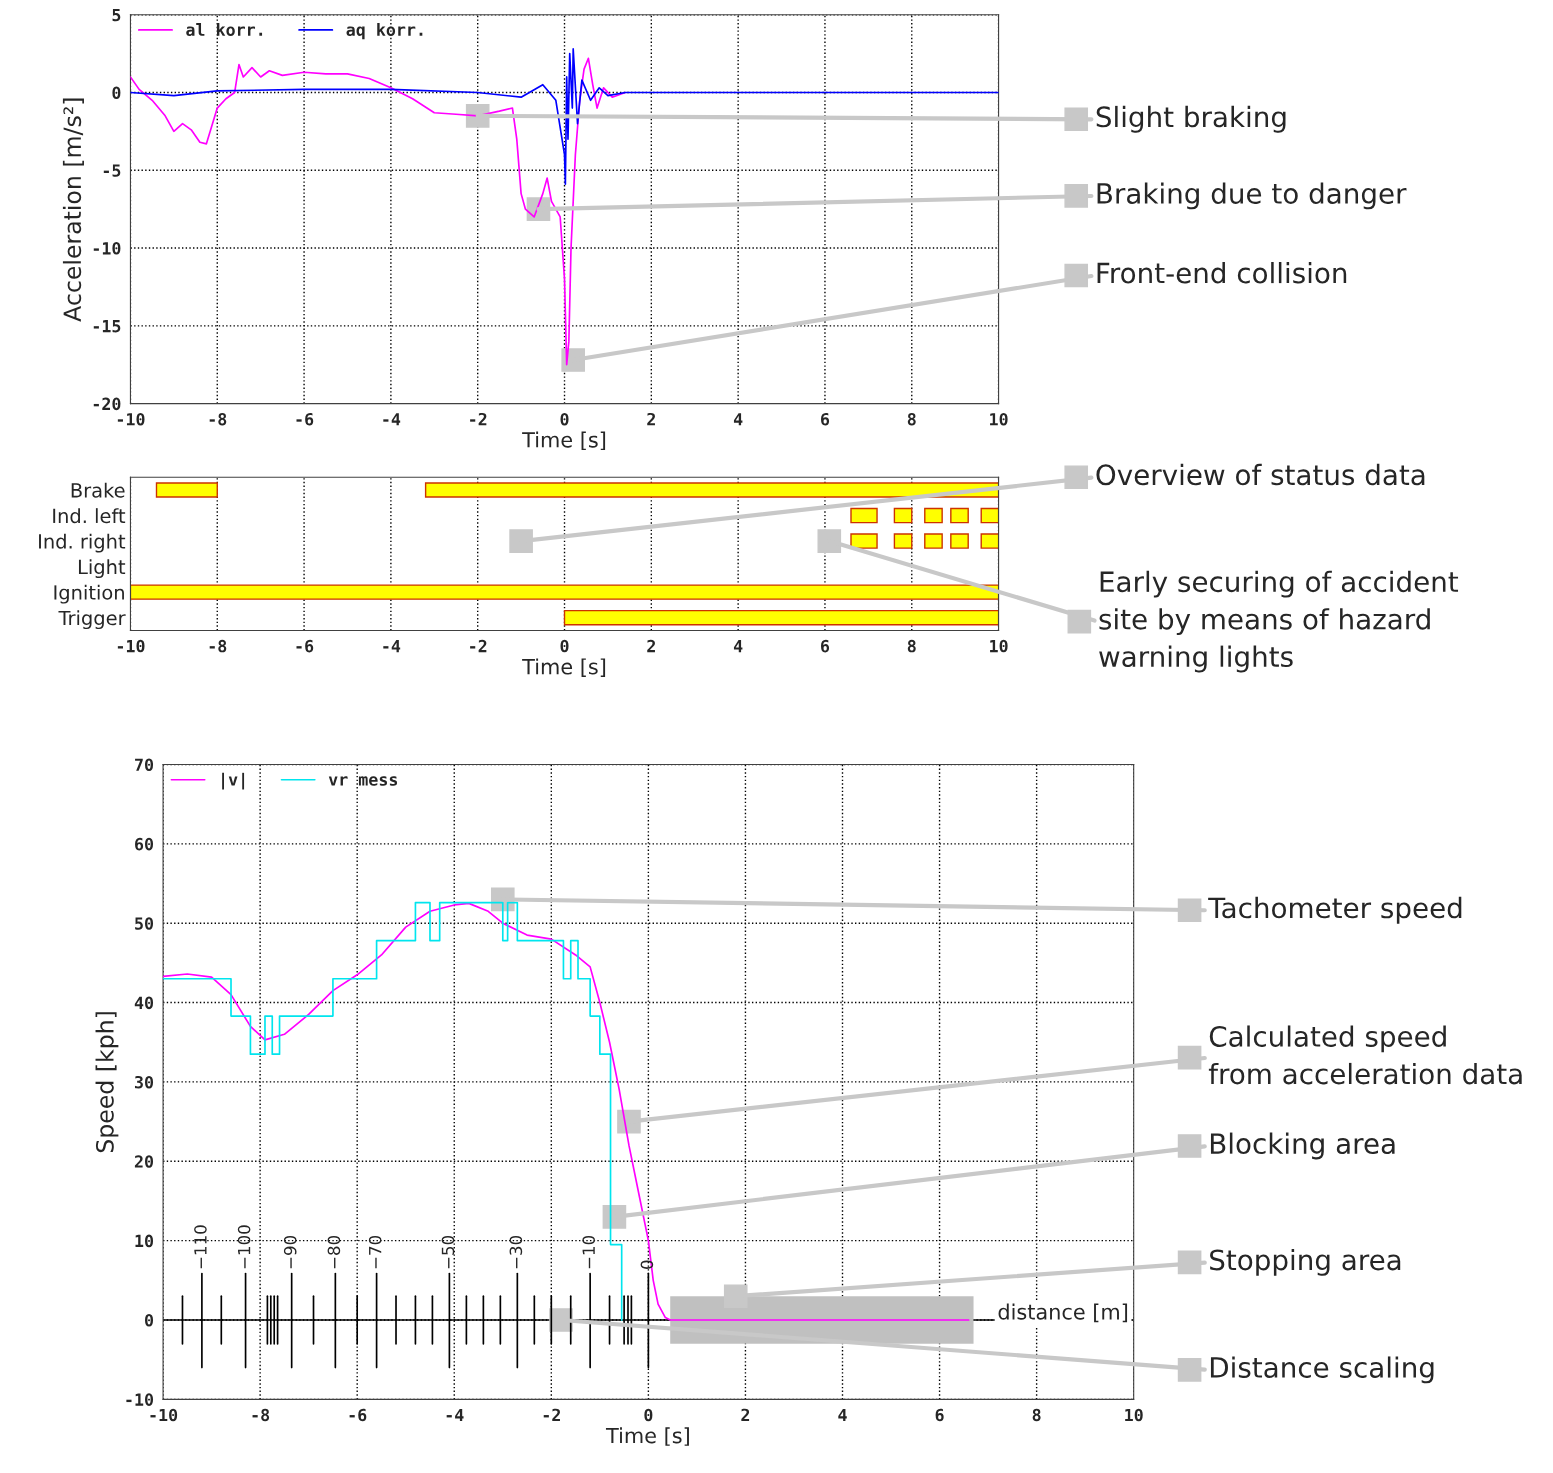 This screenshot has height=1473, width=1553. I want to click on y-tick-label: -5, so click(112, 170).